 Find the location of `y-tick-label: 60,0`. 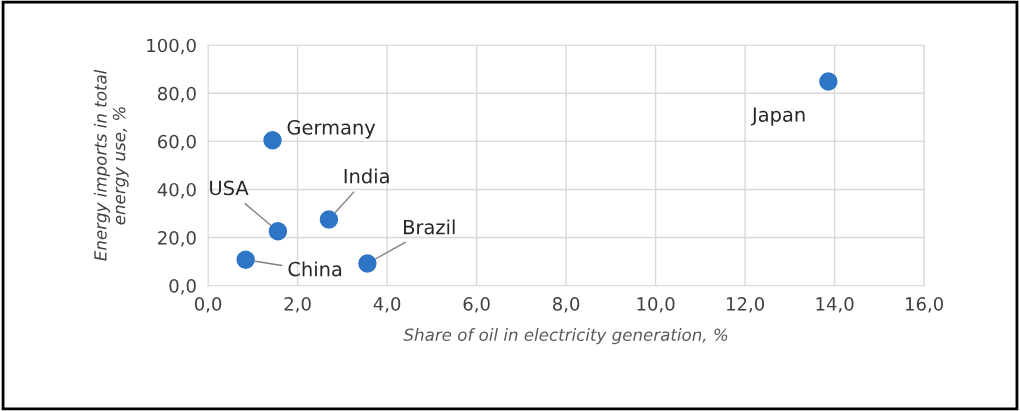

y-tick-label: 60,0 is located at coordinates (177, 142).